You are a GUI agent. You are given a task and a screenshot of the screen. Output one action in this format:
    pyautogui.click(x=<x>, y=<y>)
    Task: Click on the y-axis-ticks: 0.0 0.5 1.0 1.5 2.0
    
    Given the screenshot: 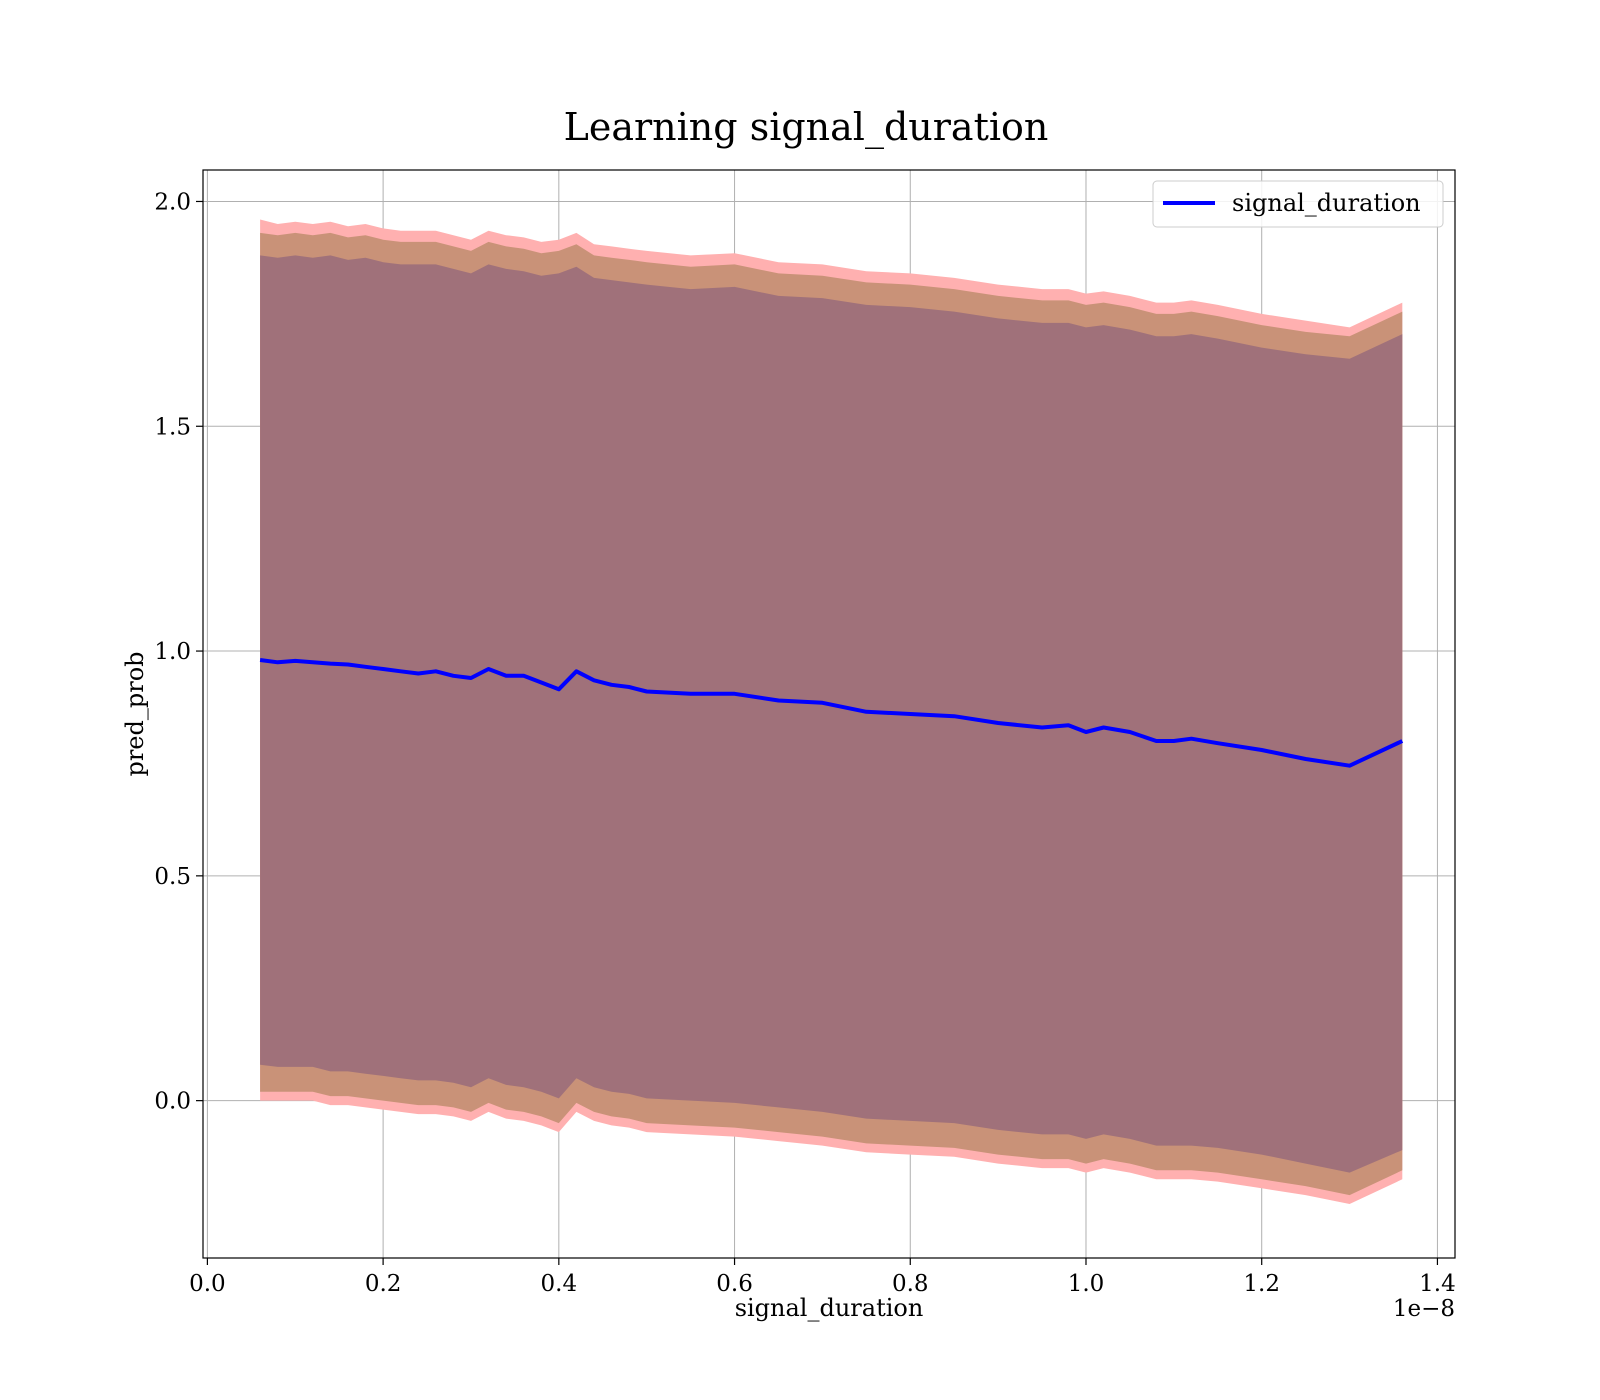 What is the action you would take?
    pyautogui.click(x=178, y=652)
    